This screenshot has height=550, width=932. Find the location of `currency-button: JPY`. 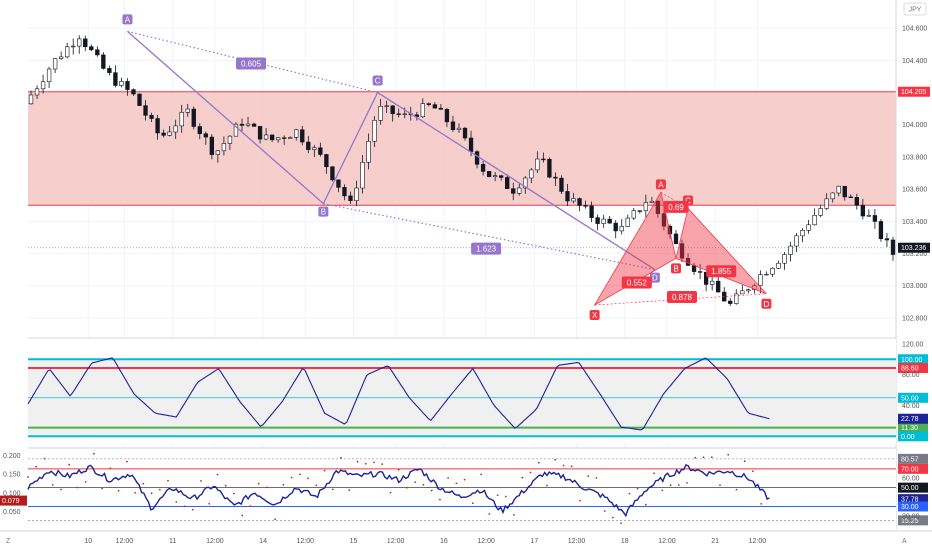

currency-button: JPY is located at coordinates (915, 9).